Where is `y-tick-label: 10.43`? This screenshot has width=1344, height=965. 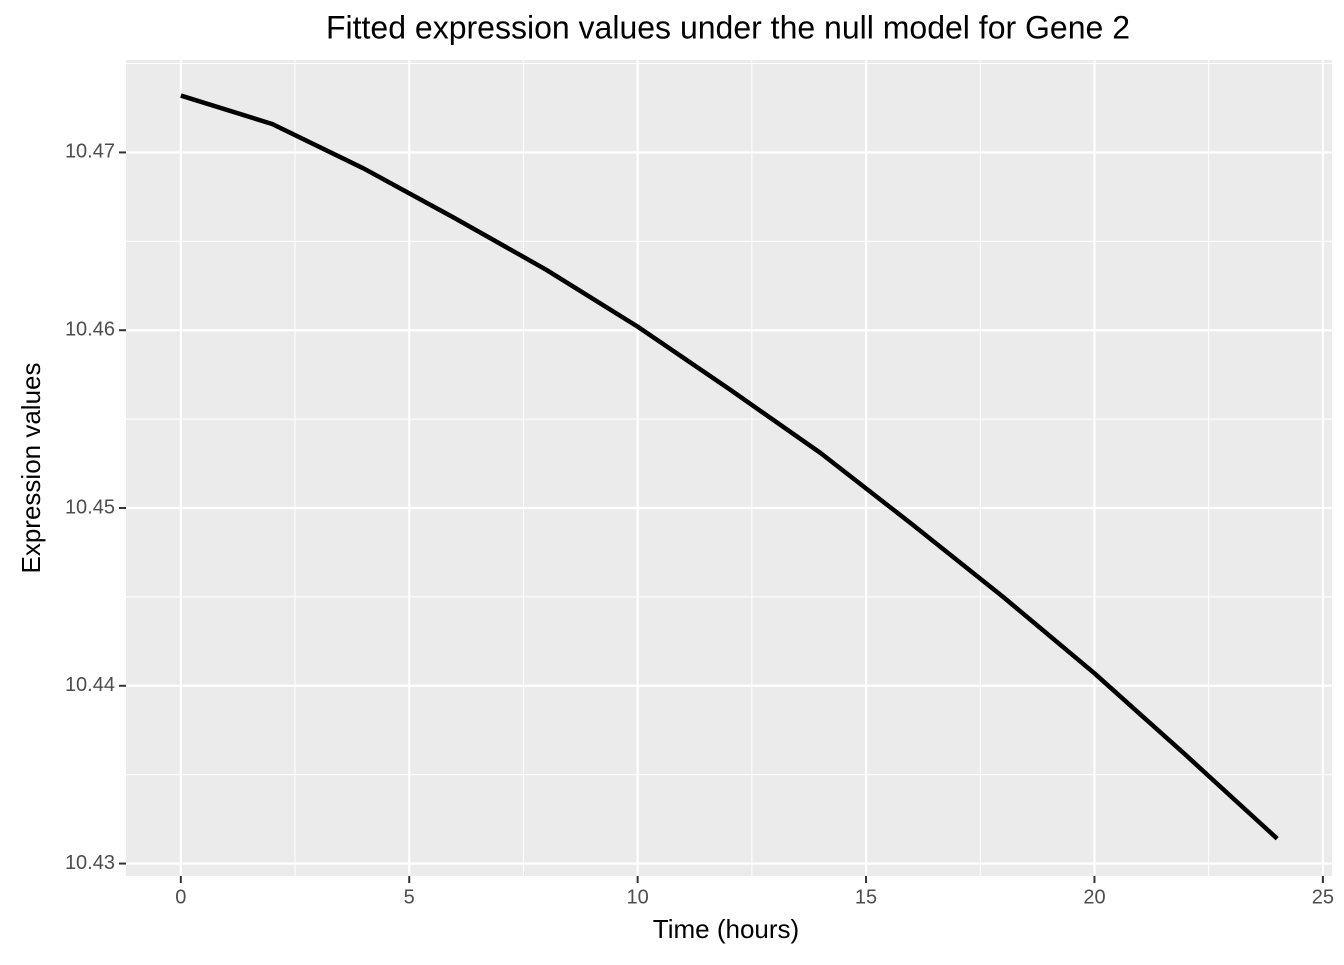
y-tick-label: 10.43 is located at coordinates (90, 863).